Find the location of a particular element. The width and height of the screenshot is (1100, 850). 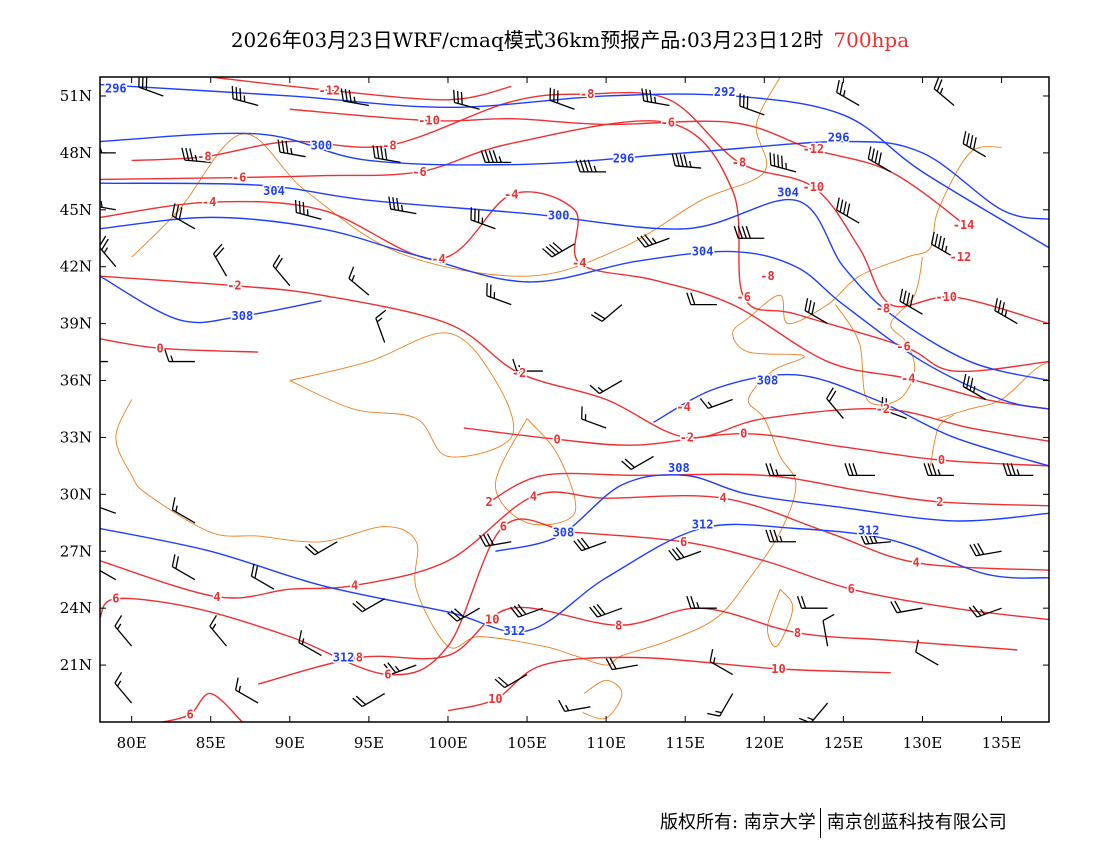

x-tick-label: 110E is located at coordinates (606, 743).